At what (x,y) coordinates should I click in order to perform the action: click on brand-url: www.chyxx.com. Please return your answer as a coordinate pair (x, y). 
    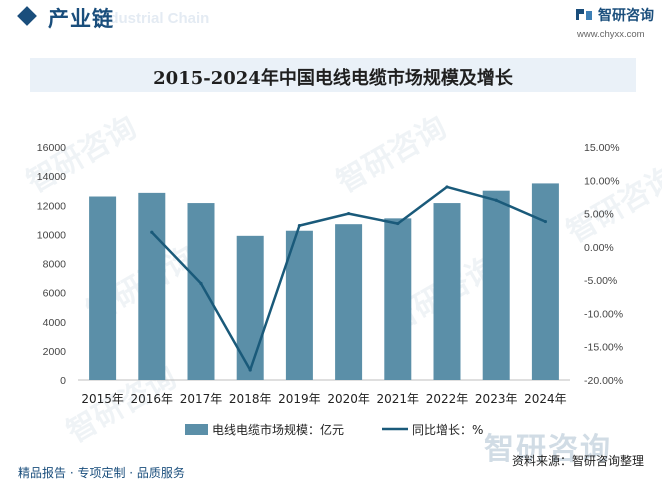
    Looking at the image, I should click on (611, 34).